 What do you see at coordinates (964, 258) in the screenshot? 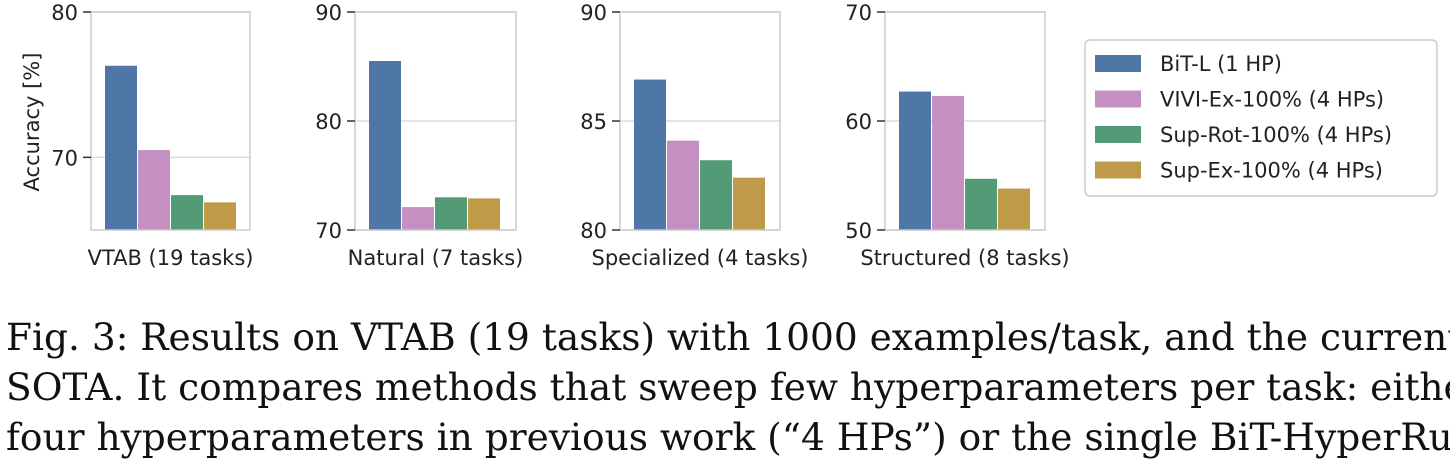
I see `panel-label: Structured (8 tasks)` at bounding box center [964, 258].